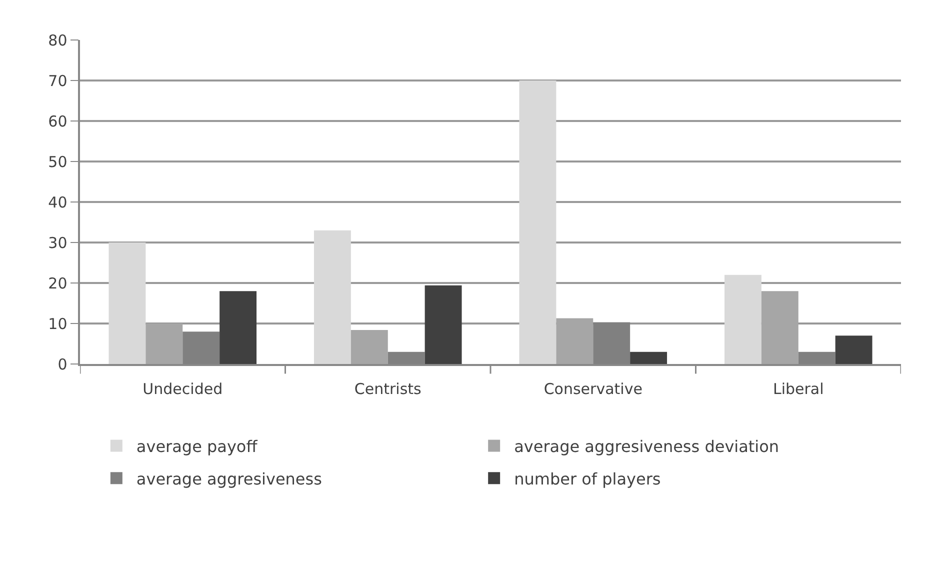  What do you see at coordinates (798, 389) in the screenshot?
I see `x-tick-label: Liberal` at bounding box center [798, 389].